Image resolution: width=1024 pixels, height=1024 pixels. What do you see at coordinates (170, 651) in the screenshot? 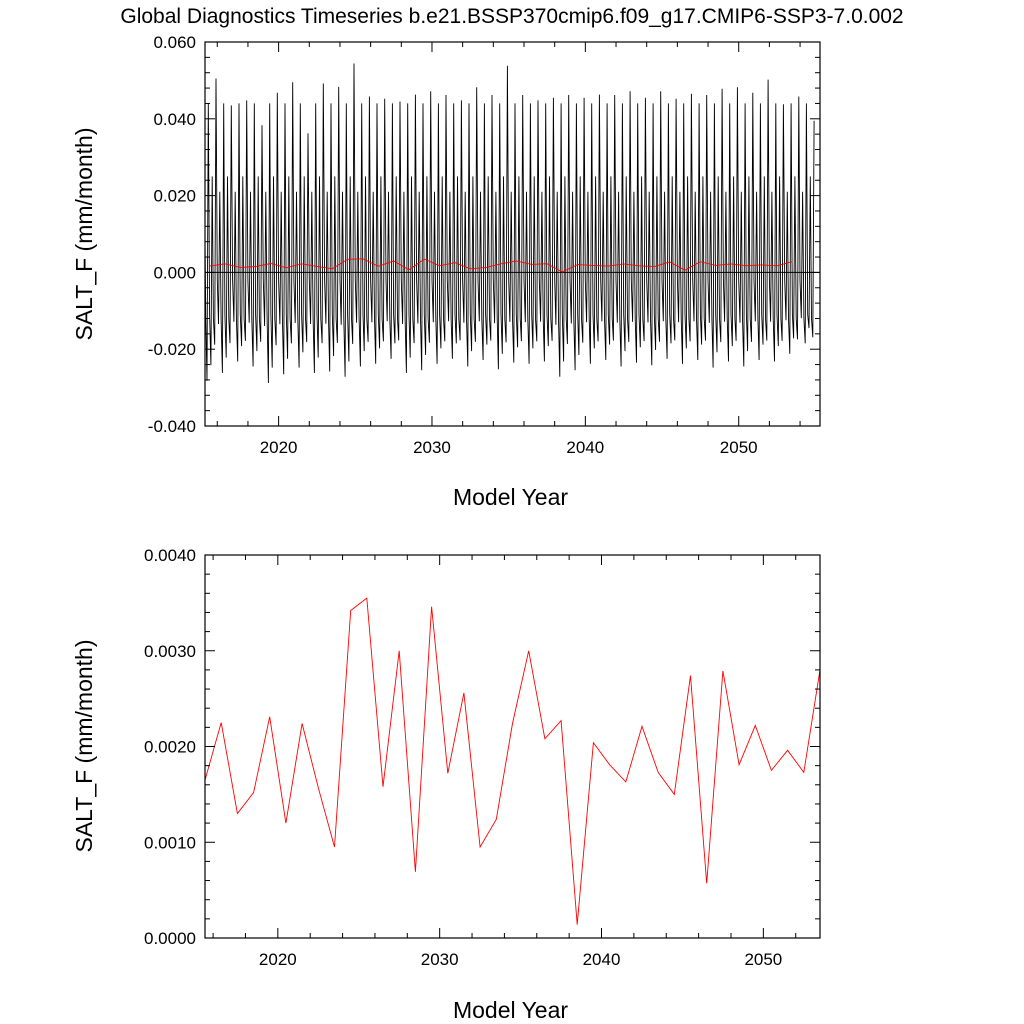
I see `y-tick-label: 0.0030` at bounding box center [170, 651].